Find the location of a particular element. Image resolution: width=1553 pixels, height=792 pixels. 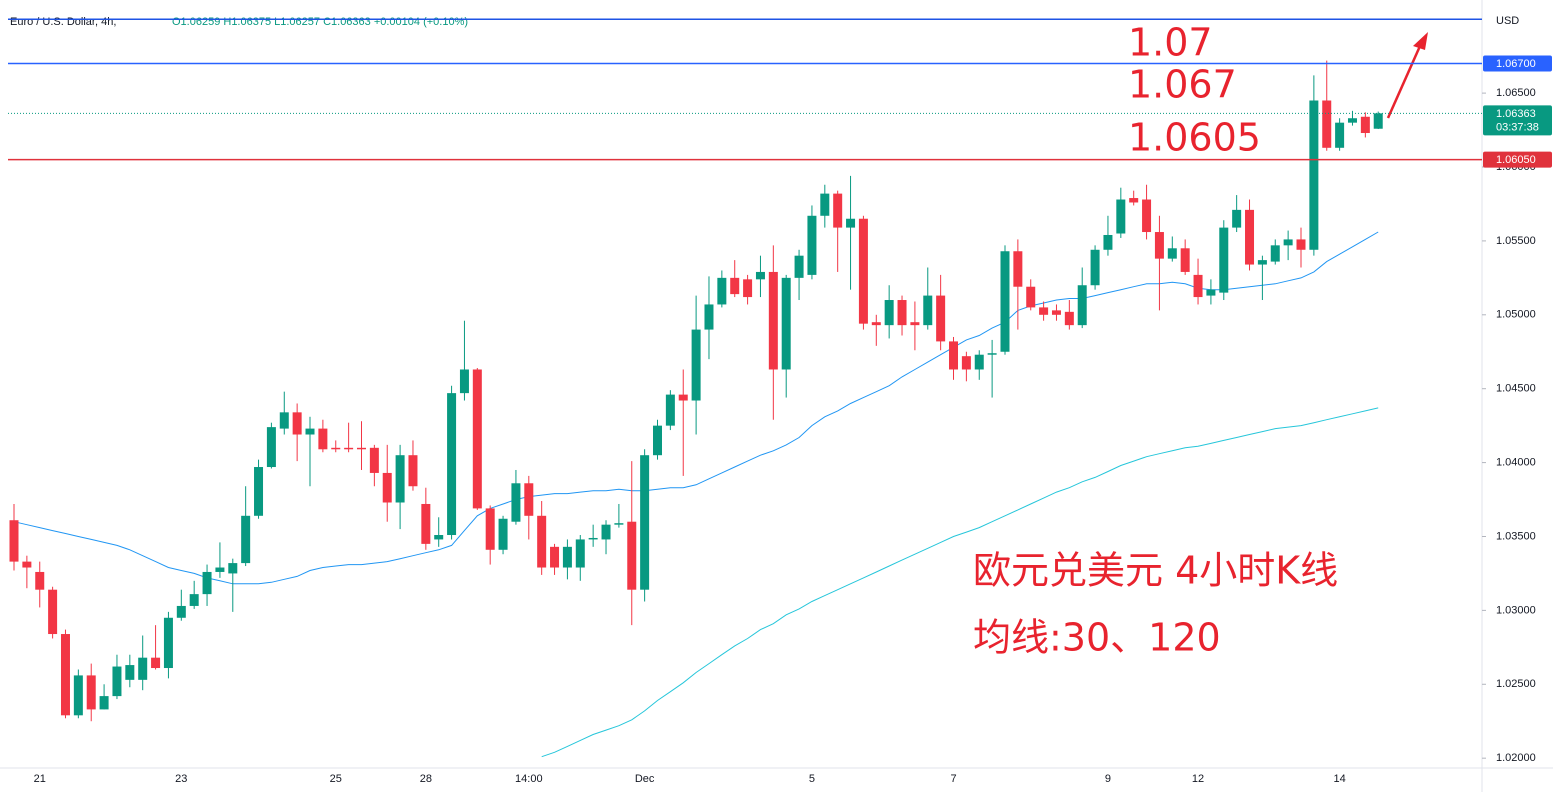

annotation: 1.07 is located at coordinates (1170, 43).